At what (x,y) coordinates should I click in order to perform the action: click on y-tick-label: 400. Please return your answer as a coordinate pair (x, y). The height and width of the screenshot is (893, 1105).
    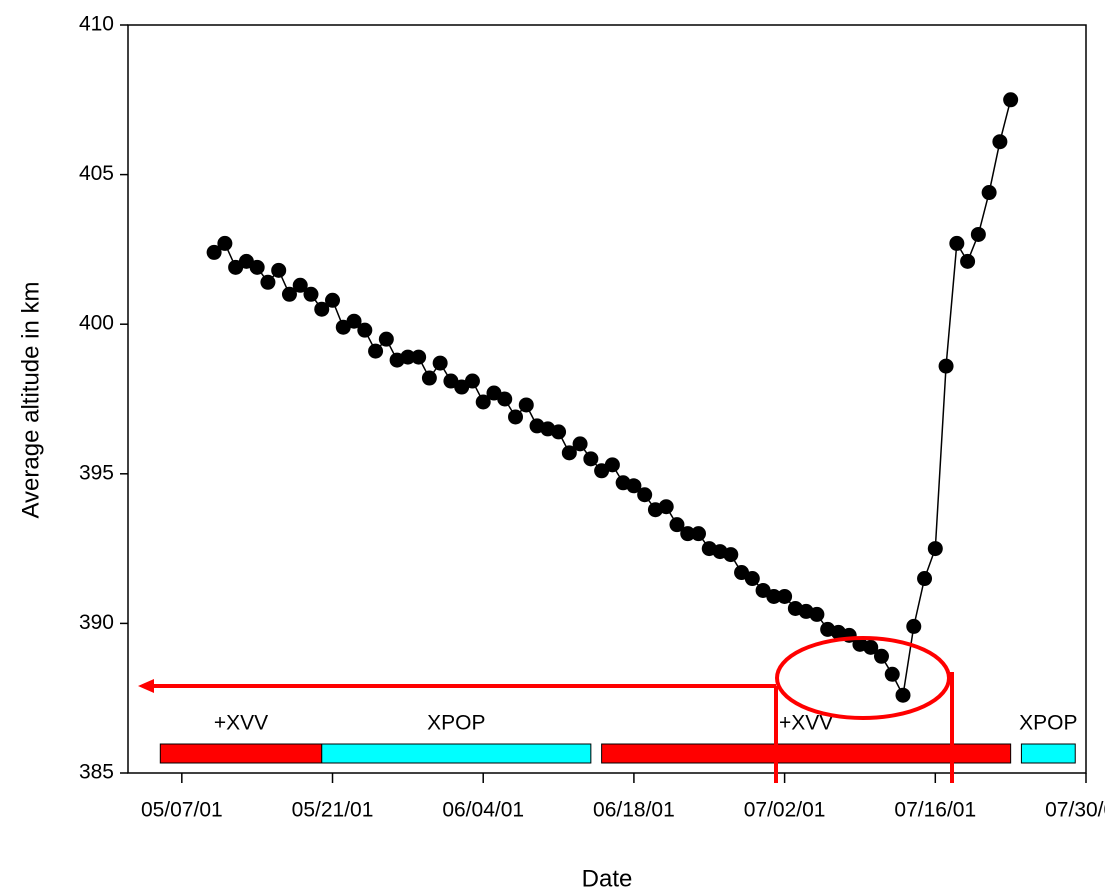
    Looking at the image, I should click on (96, 323).